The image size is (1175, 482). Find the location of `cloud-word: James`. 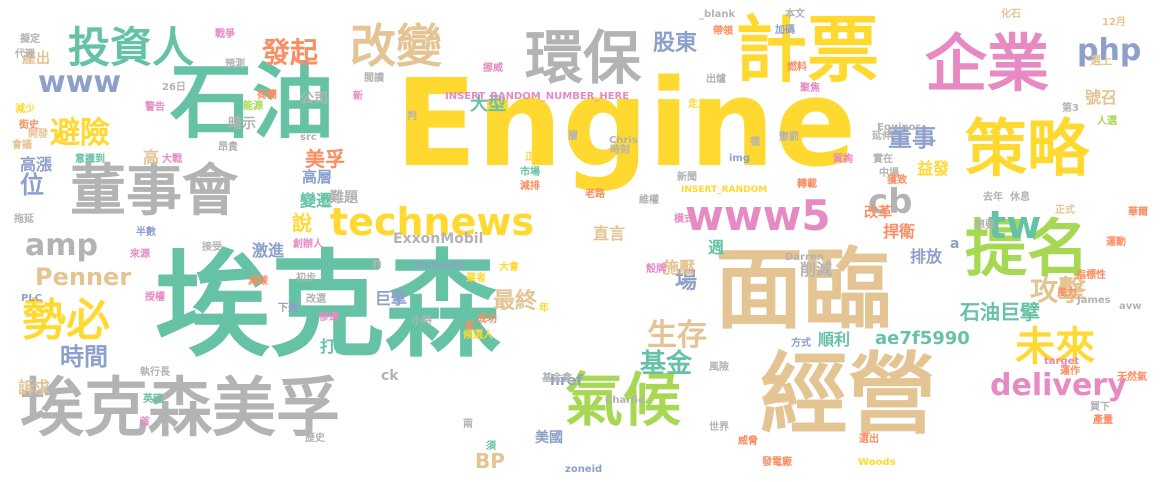

cloud-word: James is located at coordinates (1093, 300).